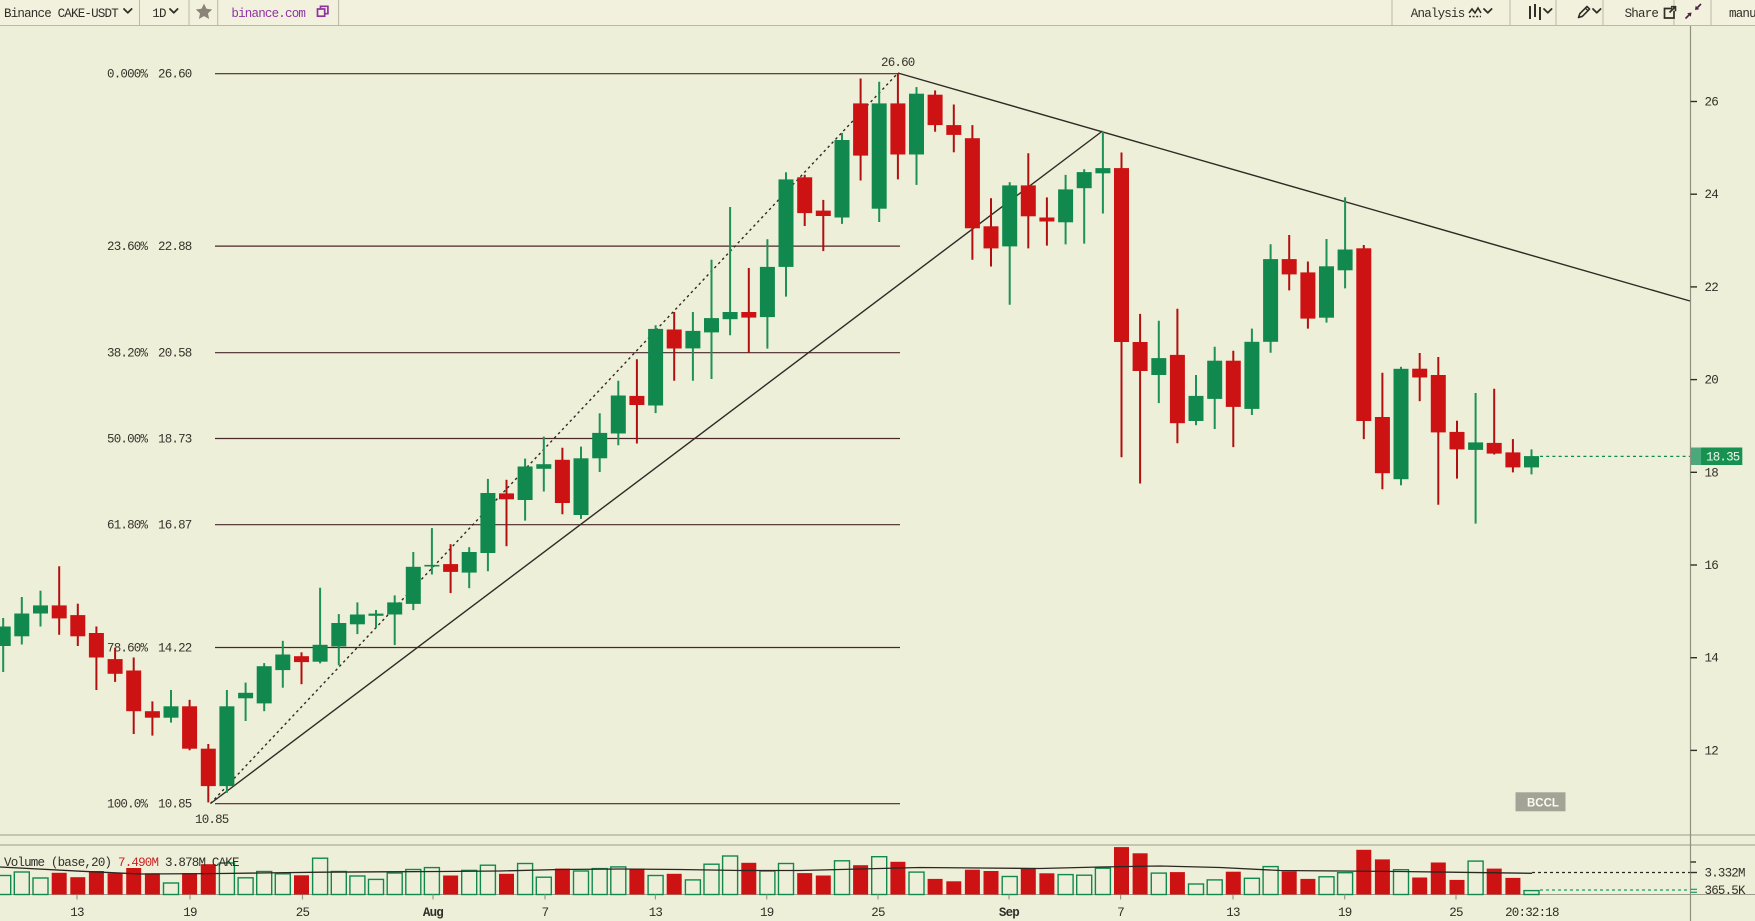 This screenshot has height=921, width=1755. I want to click on svg-text: Aug, so click(433, 913).